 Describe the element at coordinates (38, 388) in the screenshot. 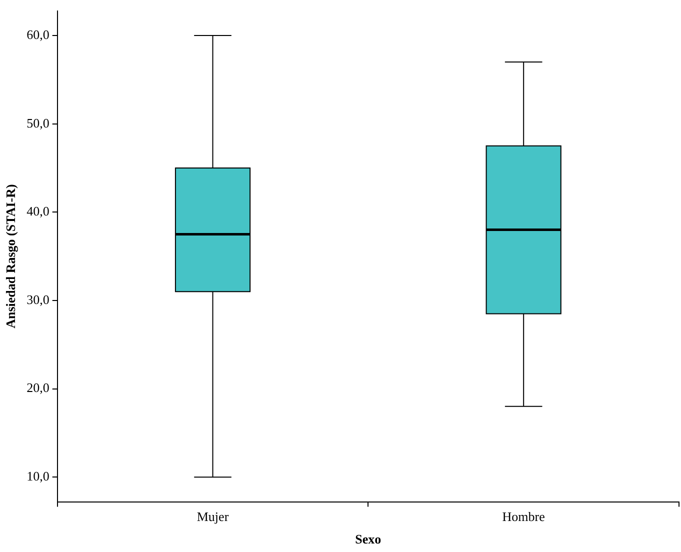

I see `y-tick-label: 20,0` at that location.